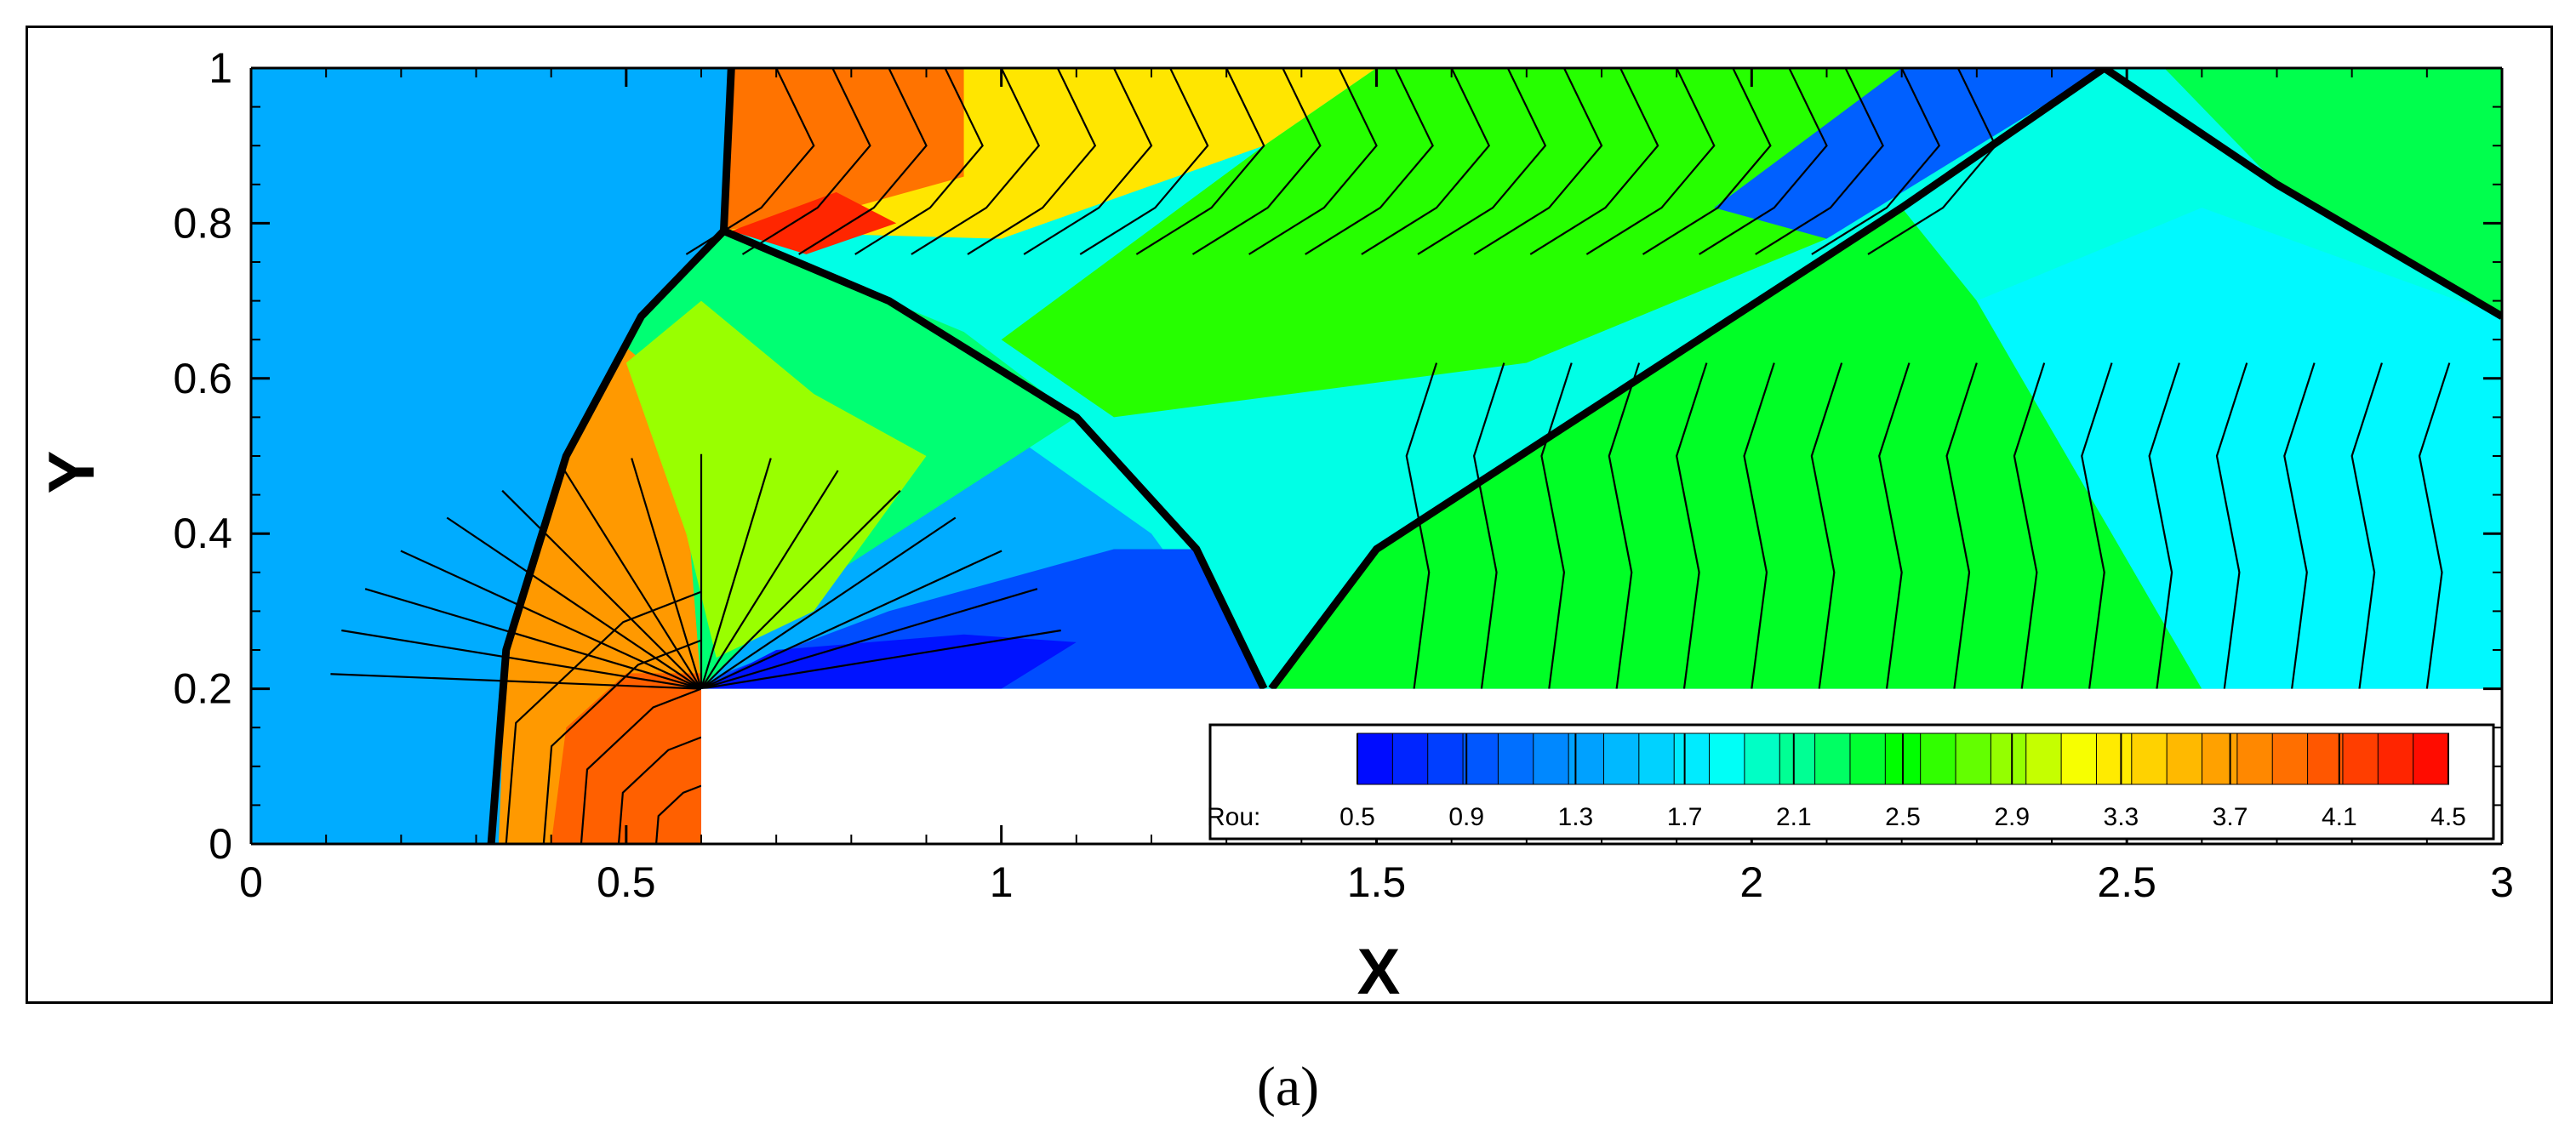  Describe the element at coordinates (2230, 817) in the screenshot. I see `colorbar-tick-label: 3.7` at that location.